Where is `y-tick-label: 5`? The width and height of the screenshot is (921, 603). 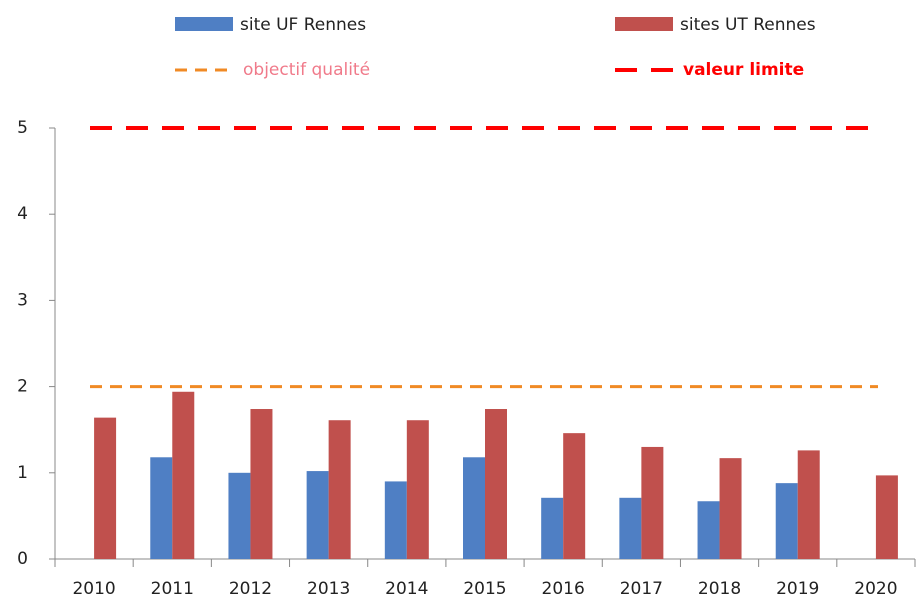
y-tick-label: 5 is located at coordinates (22, 128).